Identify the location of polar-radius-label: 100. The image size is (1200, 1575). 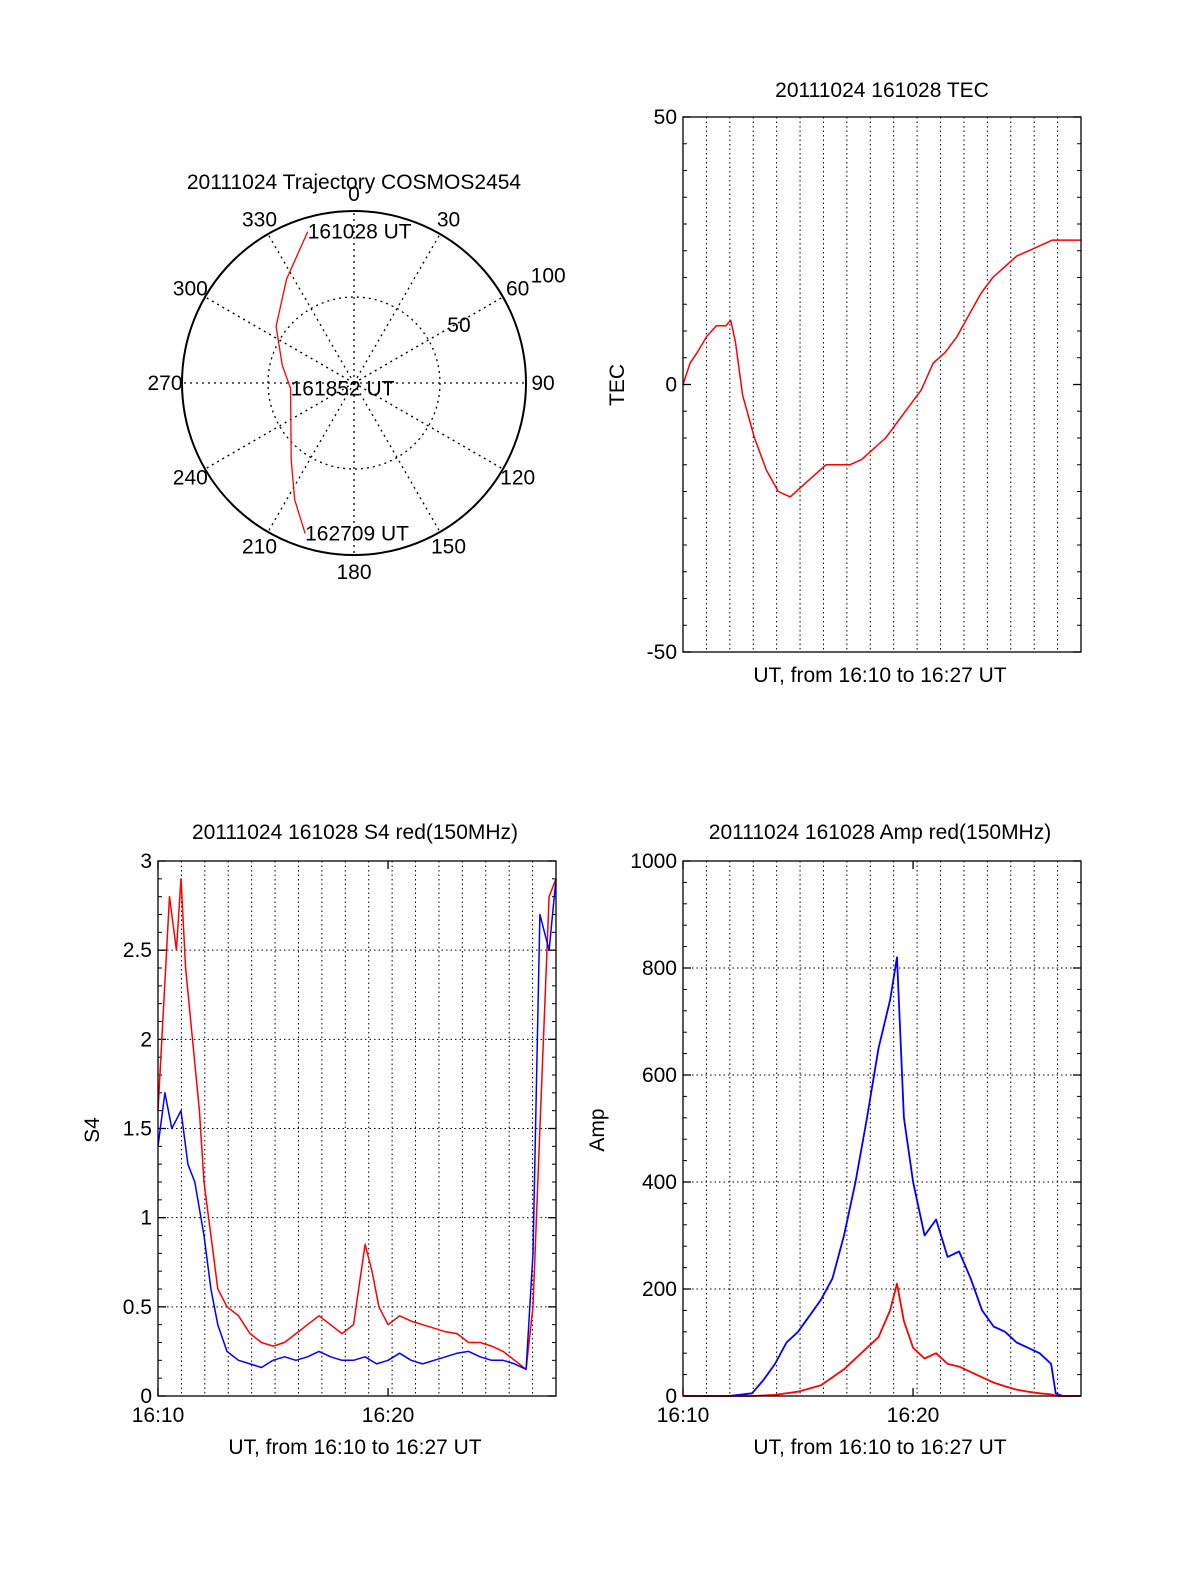
(548, 275).